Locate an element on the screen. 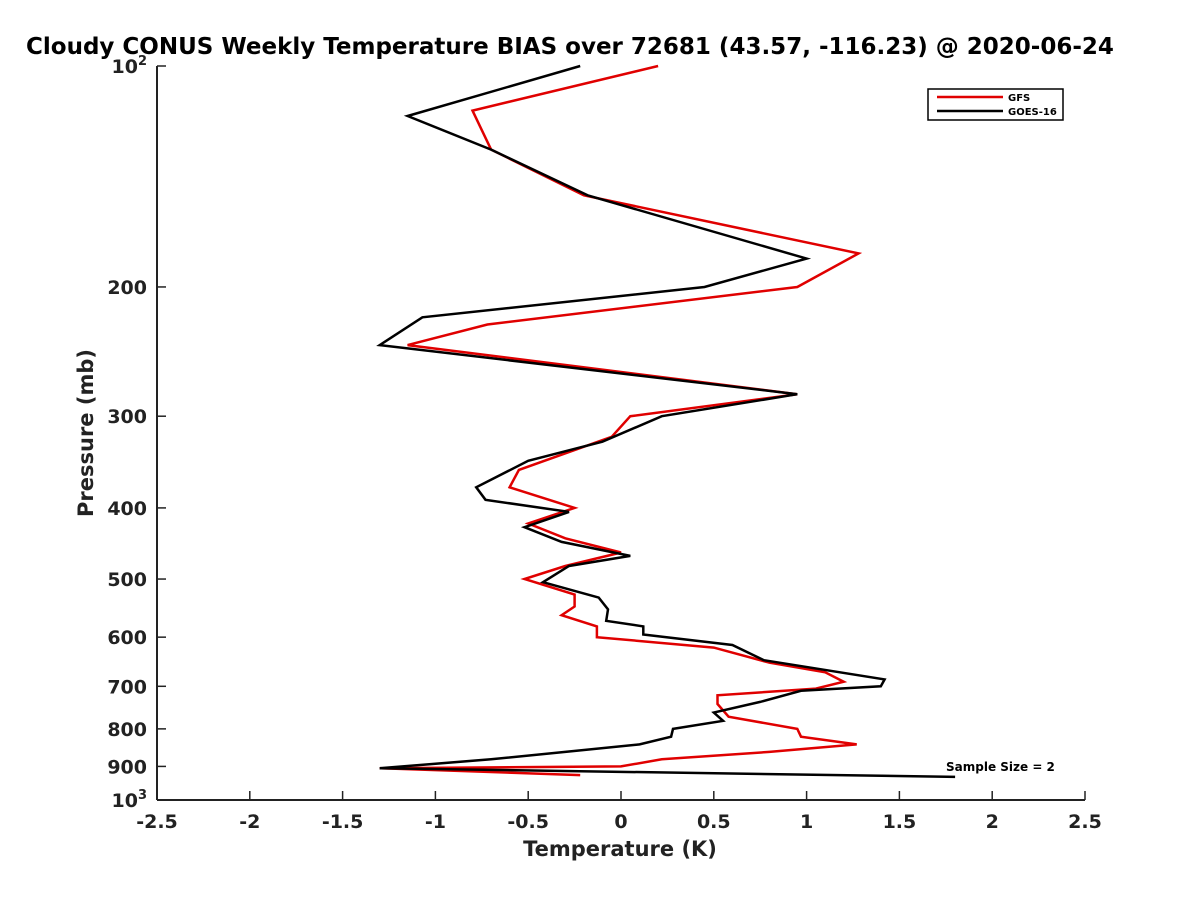 The width and height of the screenshot is (1200, 900). y-tick-label: 10² is located at coordinates (130, 66).